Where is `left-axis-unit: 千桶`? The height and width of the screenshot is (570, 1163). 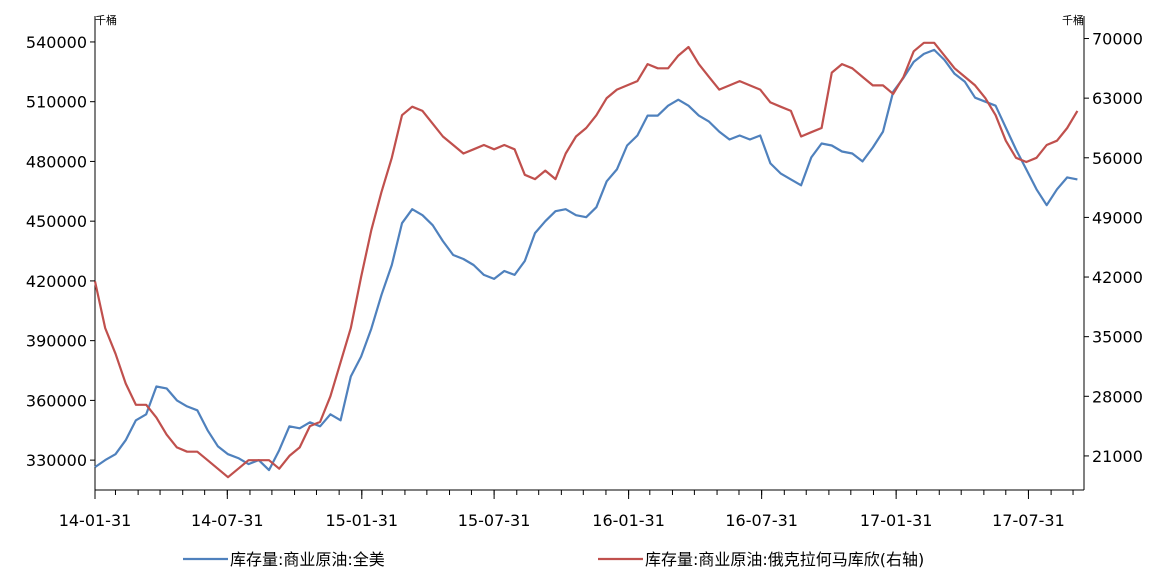 left-axis-unit: 千桶 is located at coordinates (106, 20).